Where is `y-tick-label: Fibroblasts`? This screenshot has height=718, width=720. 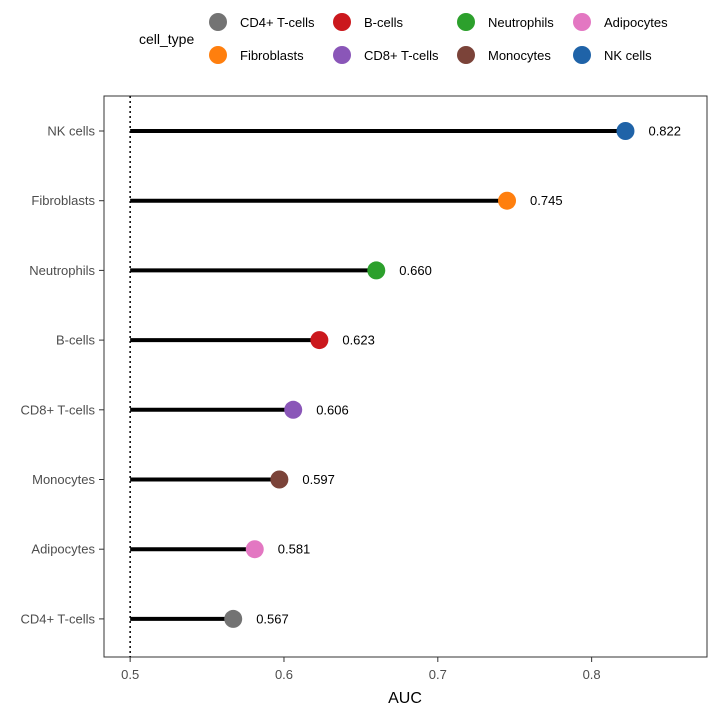 y-tick-label: Fibroblasts is located at coordinates (63, 200).